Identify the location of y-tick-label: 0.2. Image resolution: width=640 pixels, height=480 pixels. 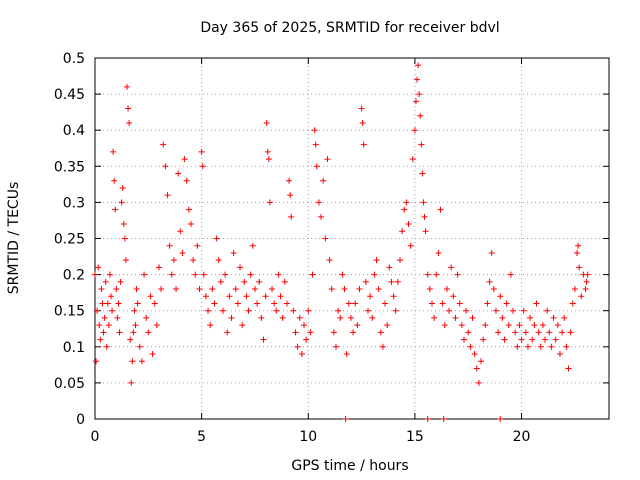
(74, 276).